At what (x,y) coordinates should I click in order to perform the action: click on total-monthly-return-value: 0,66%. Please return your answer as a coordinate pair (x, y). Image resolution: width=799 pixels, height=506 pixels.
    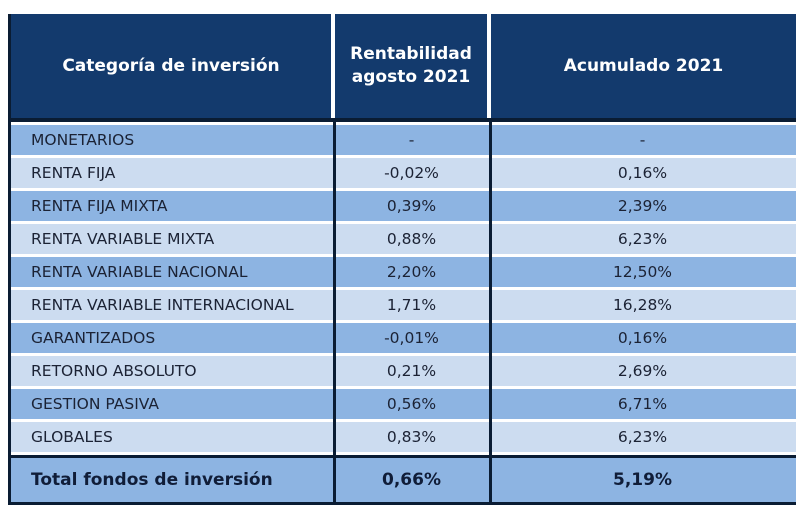
    Looking at the image, I should click on (411, 480).